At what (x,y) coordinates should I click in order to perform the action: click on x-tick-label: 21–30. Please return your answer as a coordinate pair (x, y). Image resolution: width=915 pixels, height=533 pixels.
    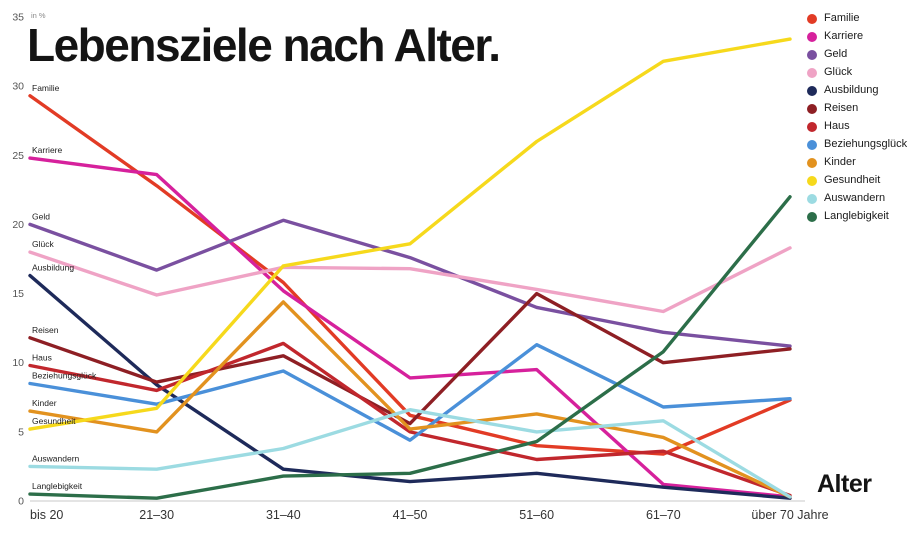
    Looking at the image, I should click on (156, 515).